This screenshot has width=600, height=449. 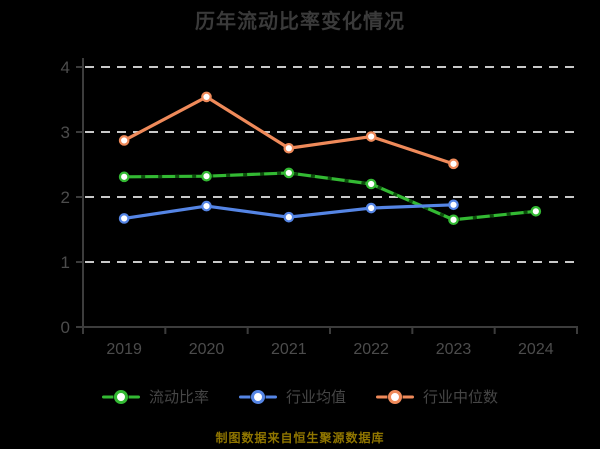 I want to click on legend-item-industry-mean: 行业均值, so click(x=292, y=396).